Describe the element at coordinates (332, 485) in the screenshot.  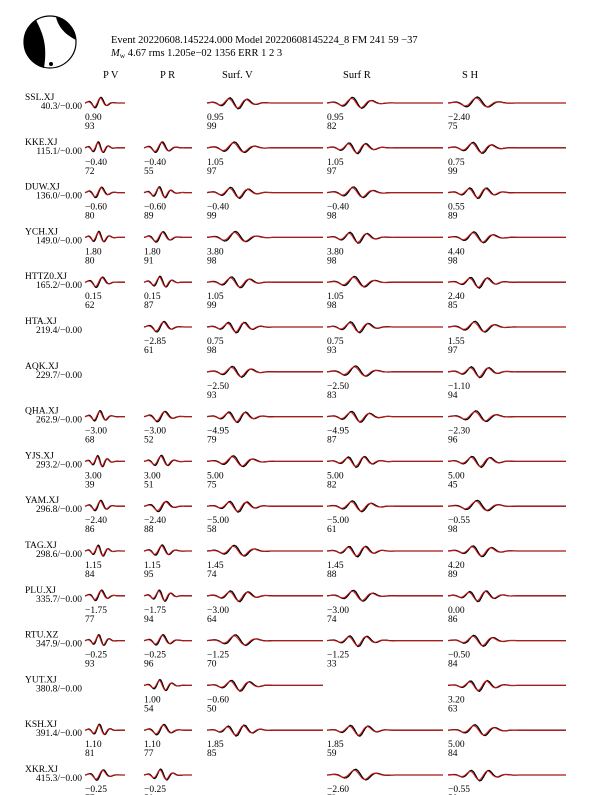
I see `fit-percent-label: 82` at that location.